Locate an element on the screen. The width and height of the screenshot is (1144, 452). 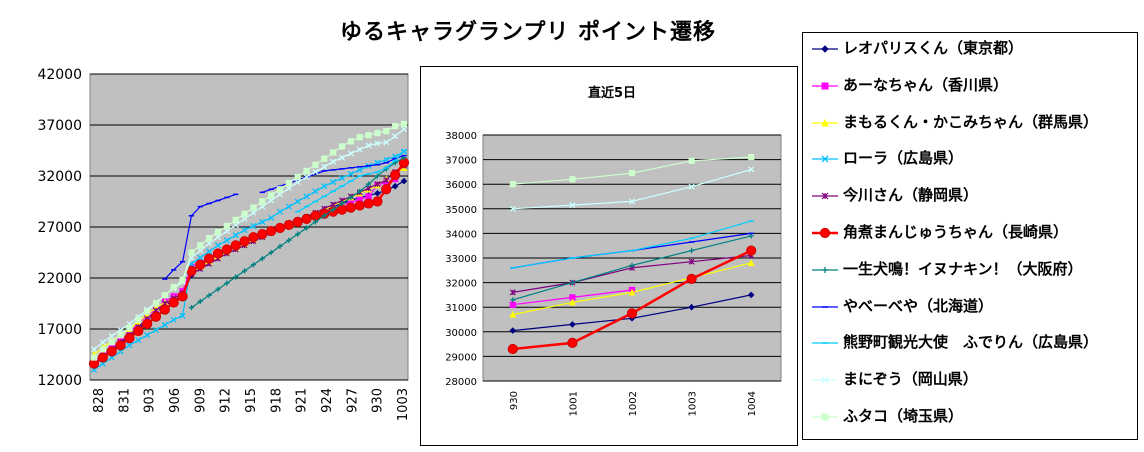
legend-item: あーなちゃん（香川県） is located at coordinates (971, 90).